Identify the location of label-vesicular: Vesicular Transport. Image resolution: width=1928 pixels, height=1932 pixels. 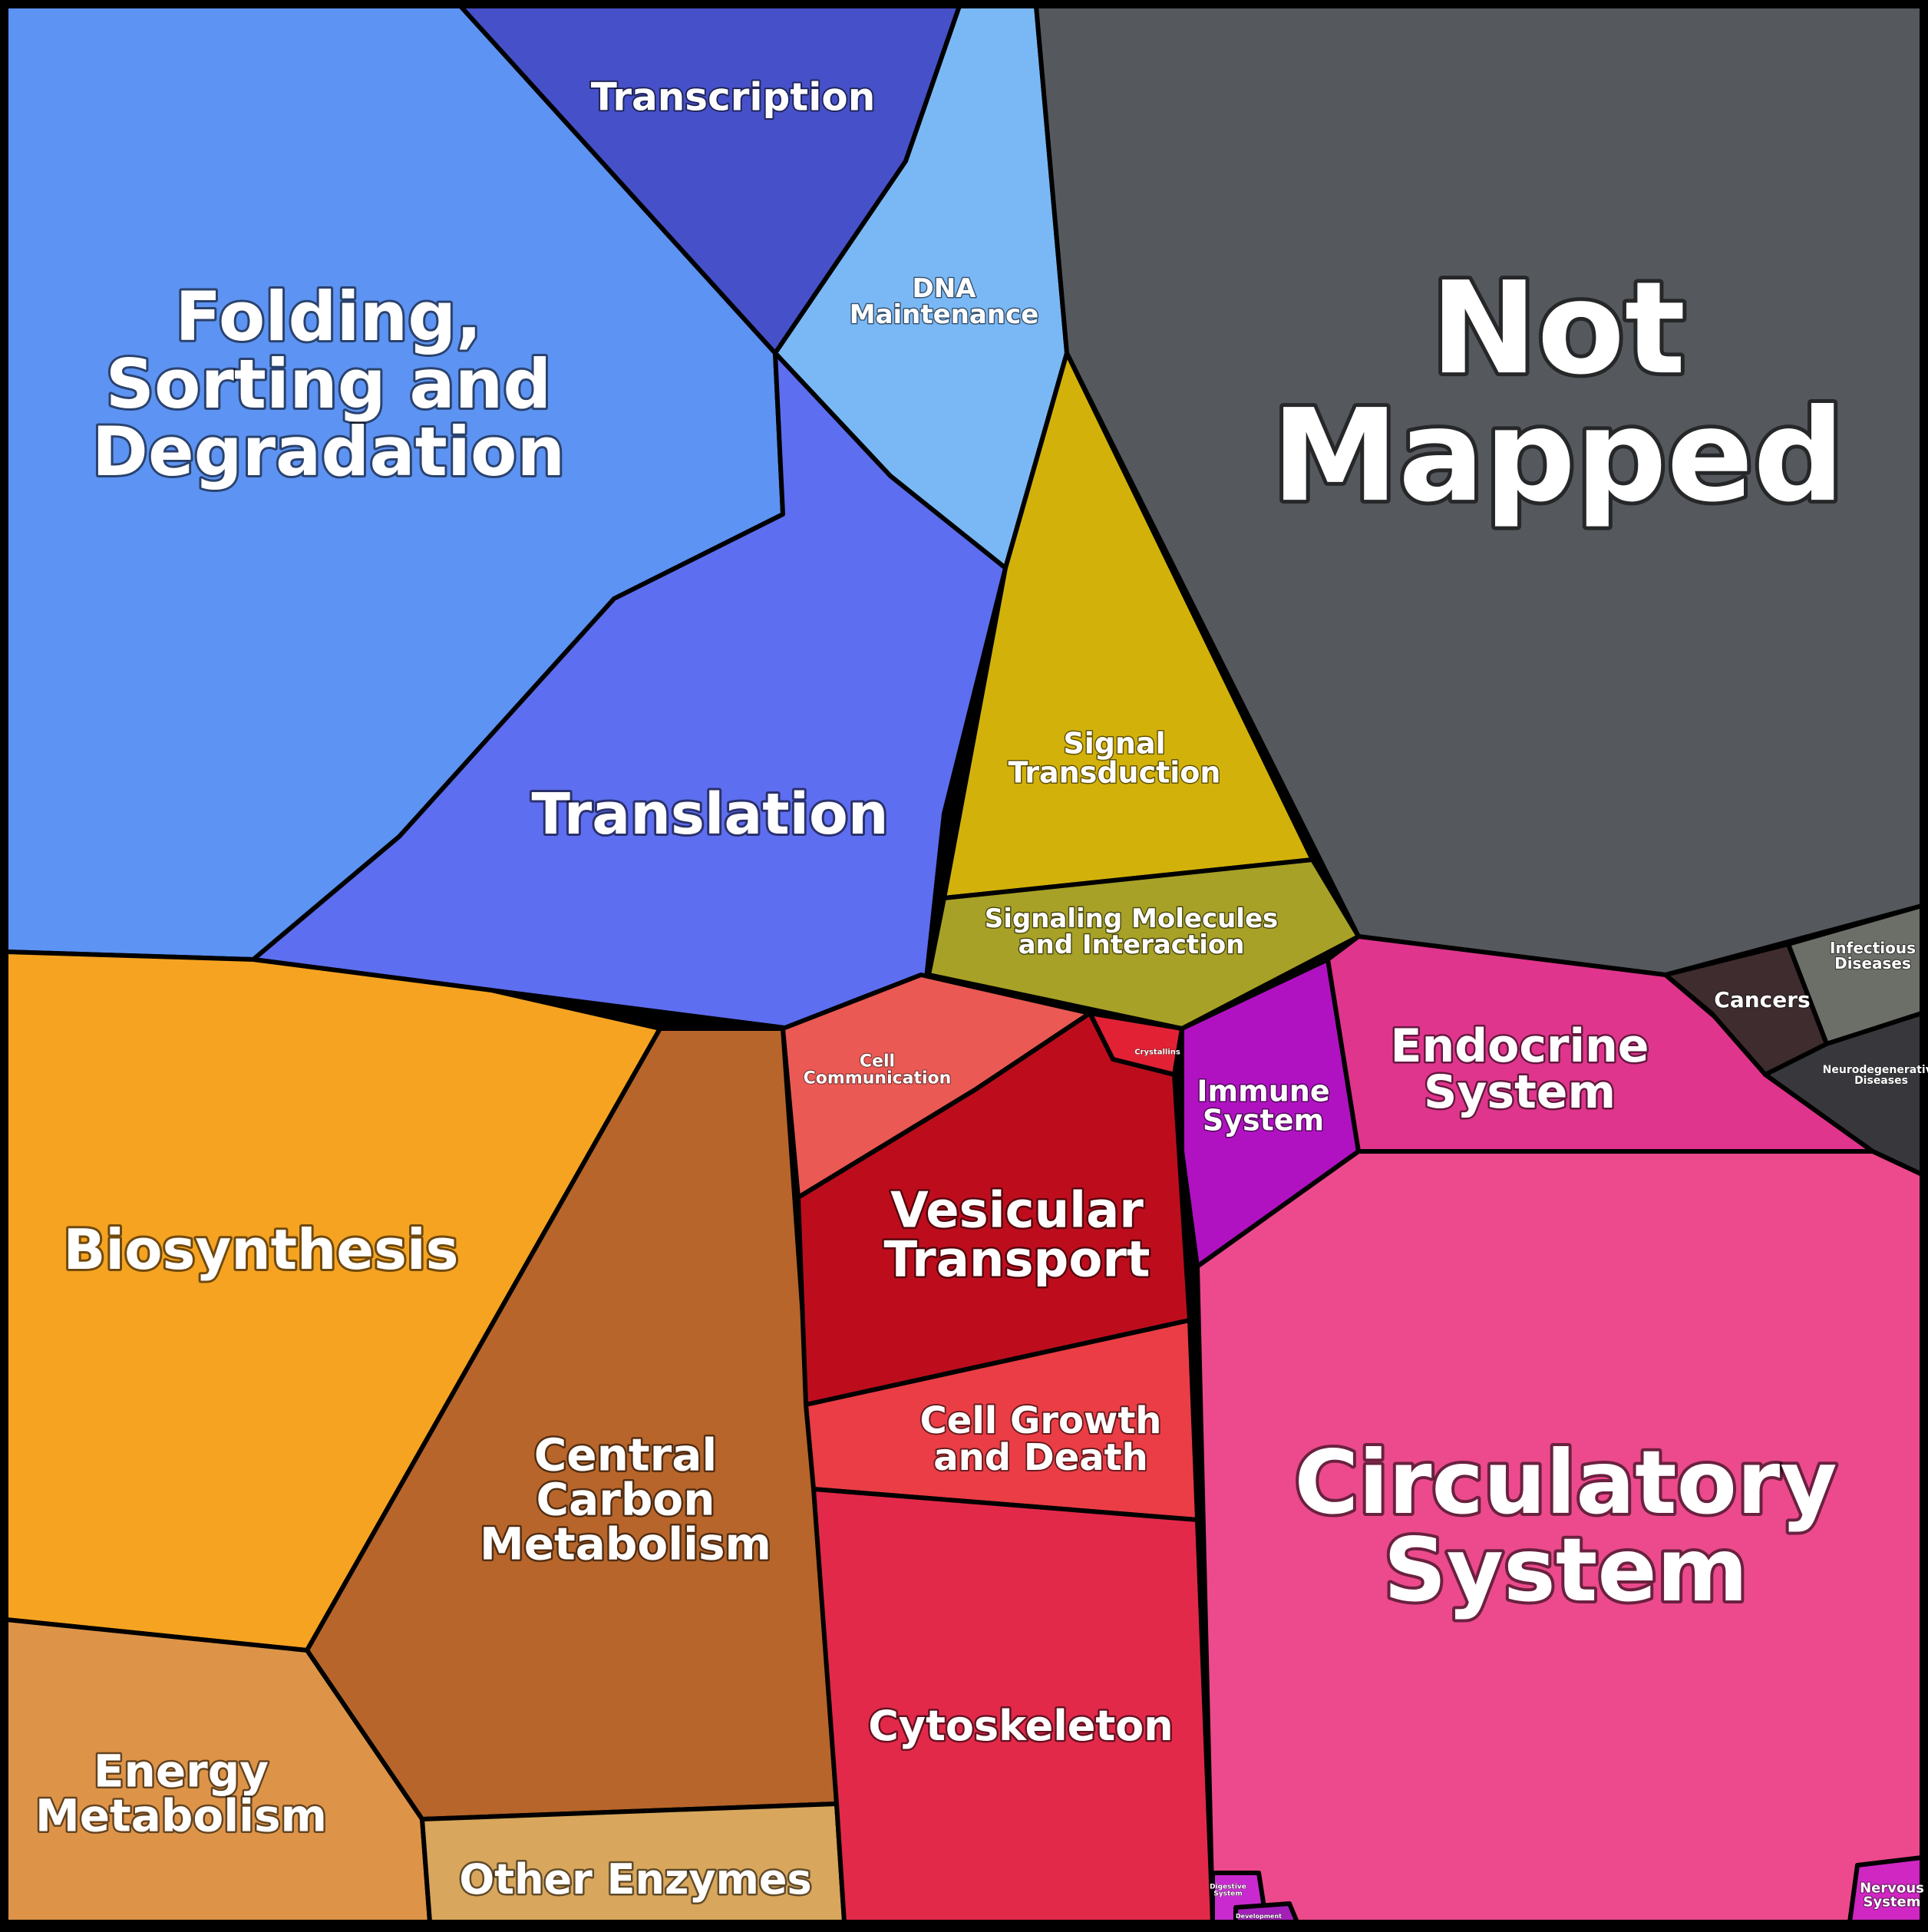
(1018, 1235).